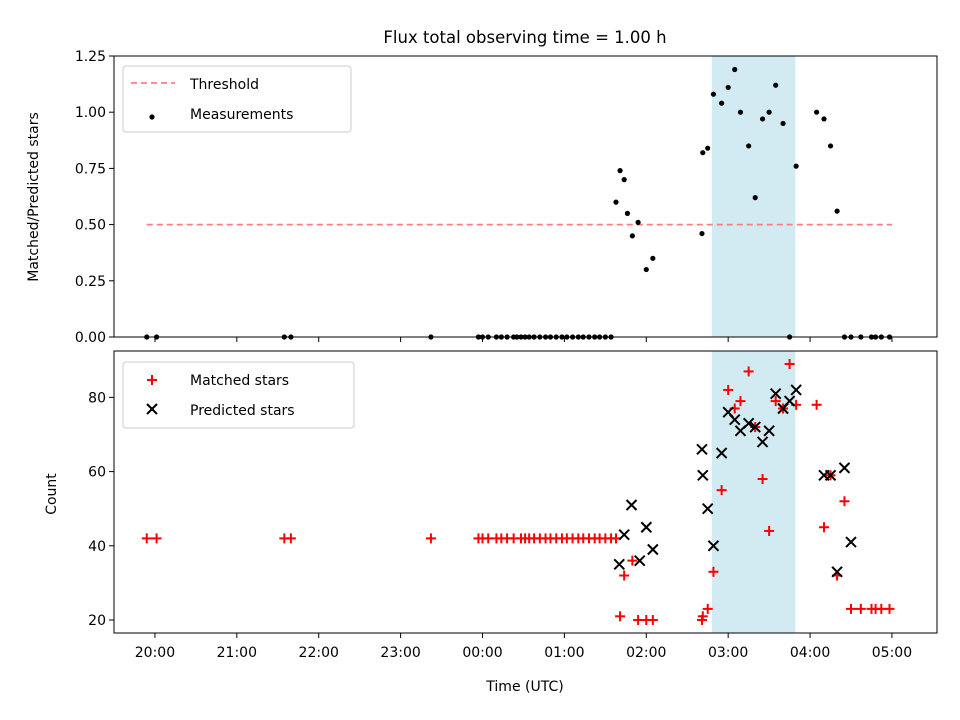 This screenshot has height=720, width=960. I want to click on x-tick-label: 03:00, so click(728, 653).